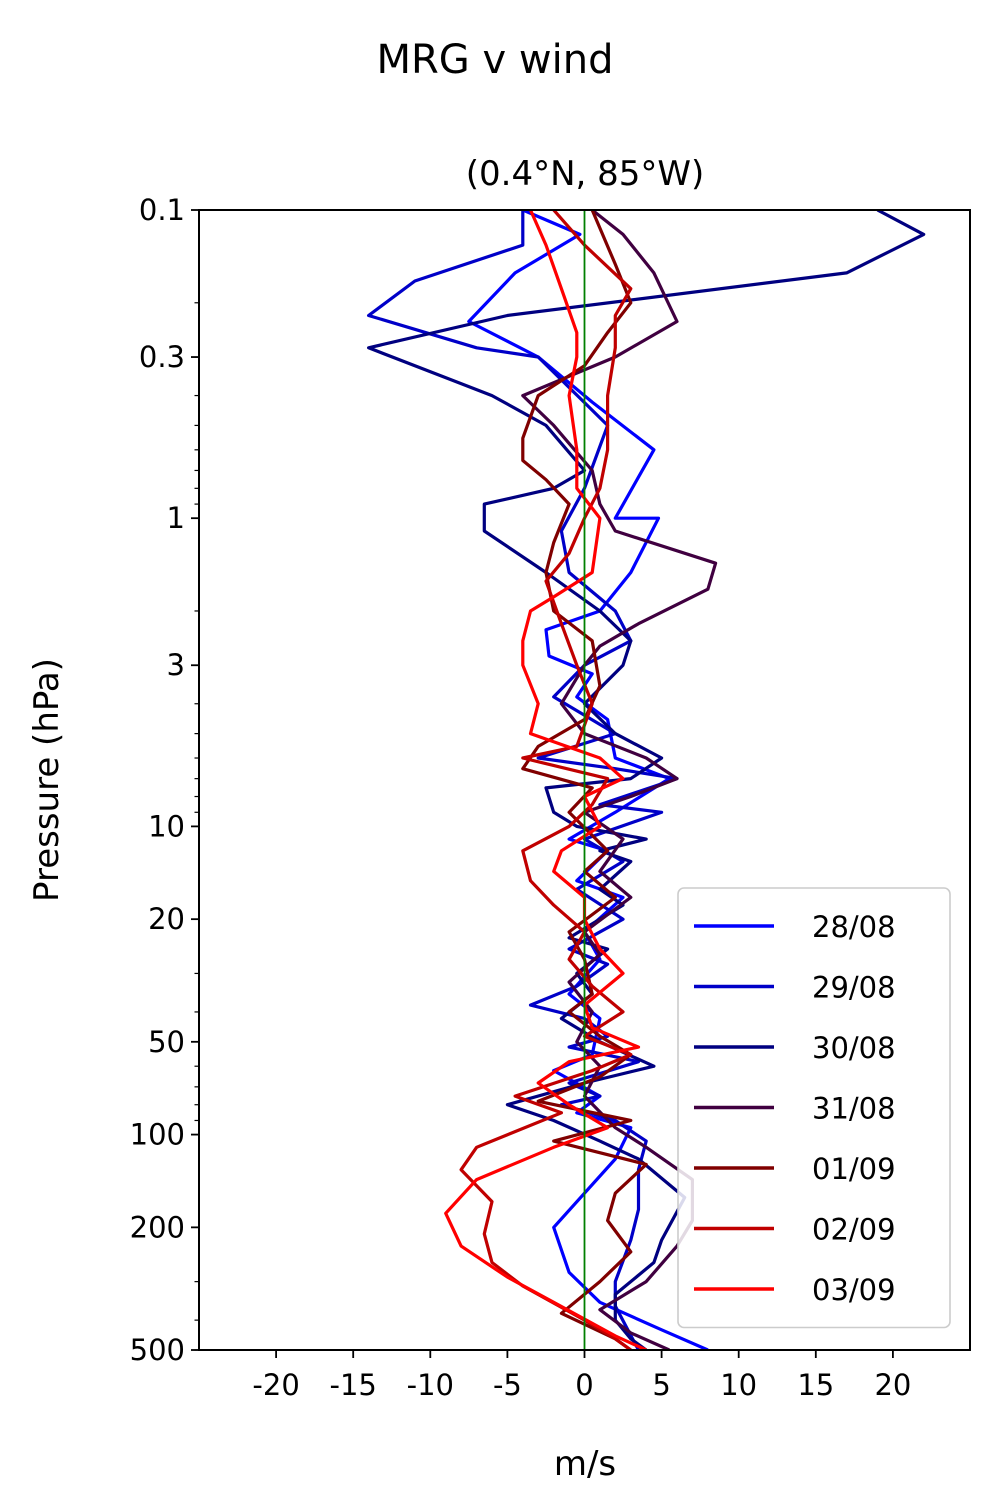 This screenshot has width=990, height=1500. Describe the element at coordinates (162, 210) in the screenshot. I see `y-tick-label: 0.1` at that location.